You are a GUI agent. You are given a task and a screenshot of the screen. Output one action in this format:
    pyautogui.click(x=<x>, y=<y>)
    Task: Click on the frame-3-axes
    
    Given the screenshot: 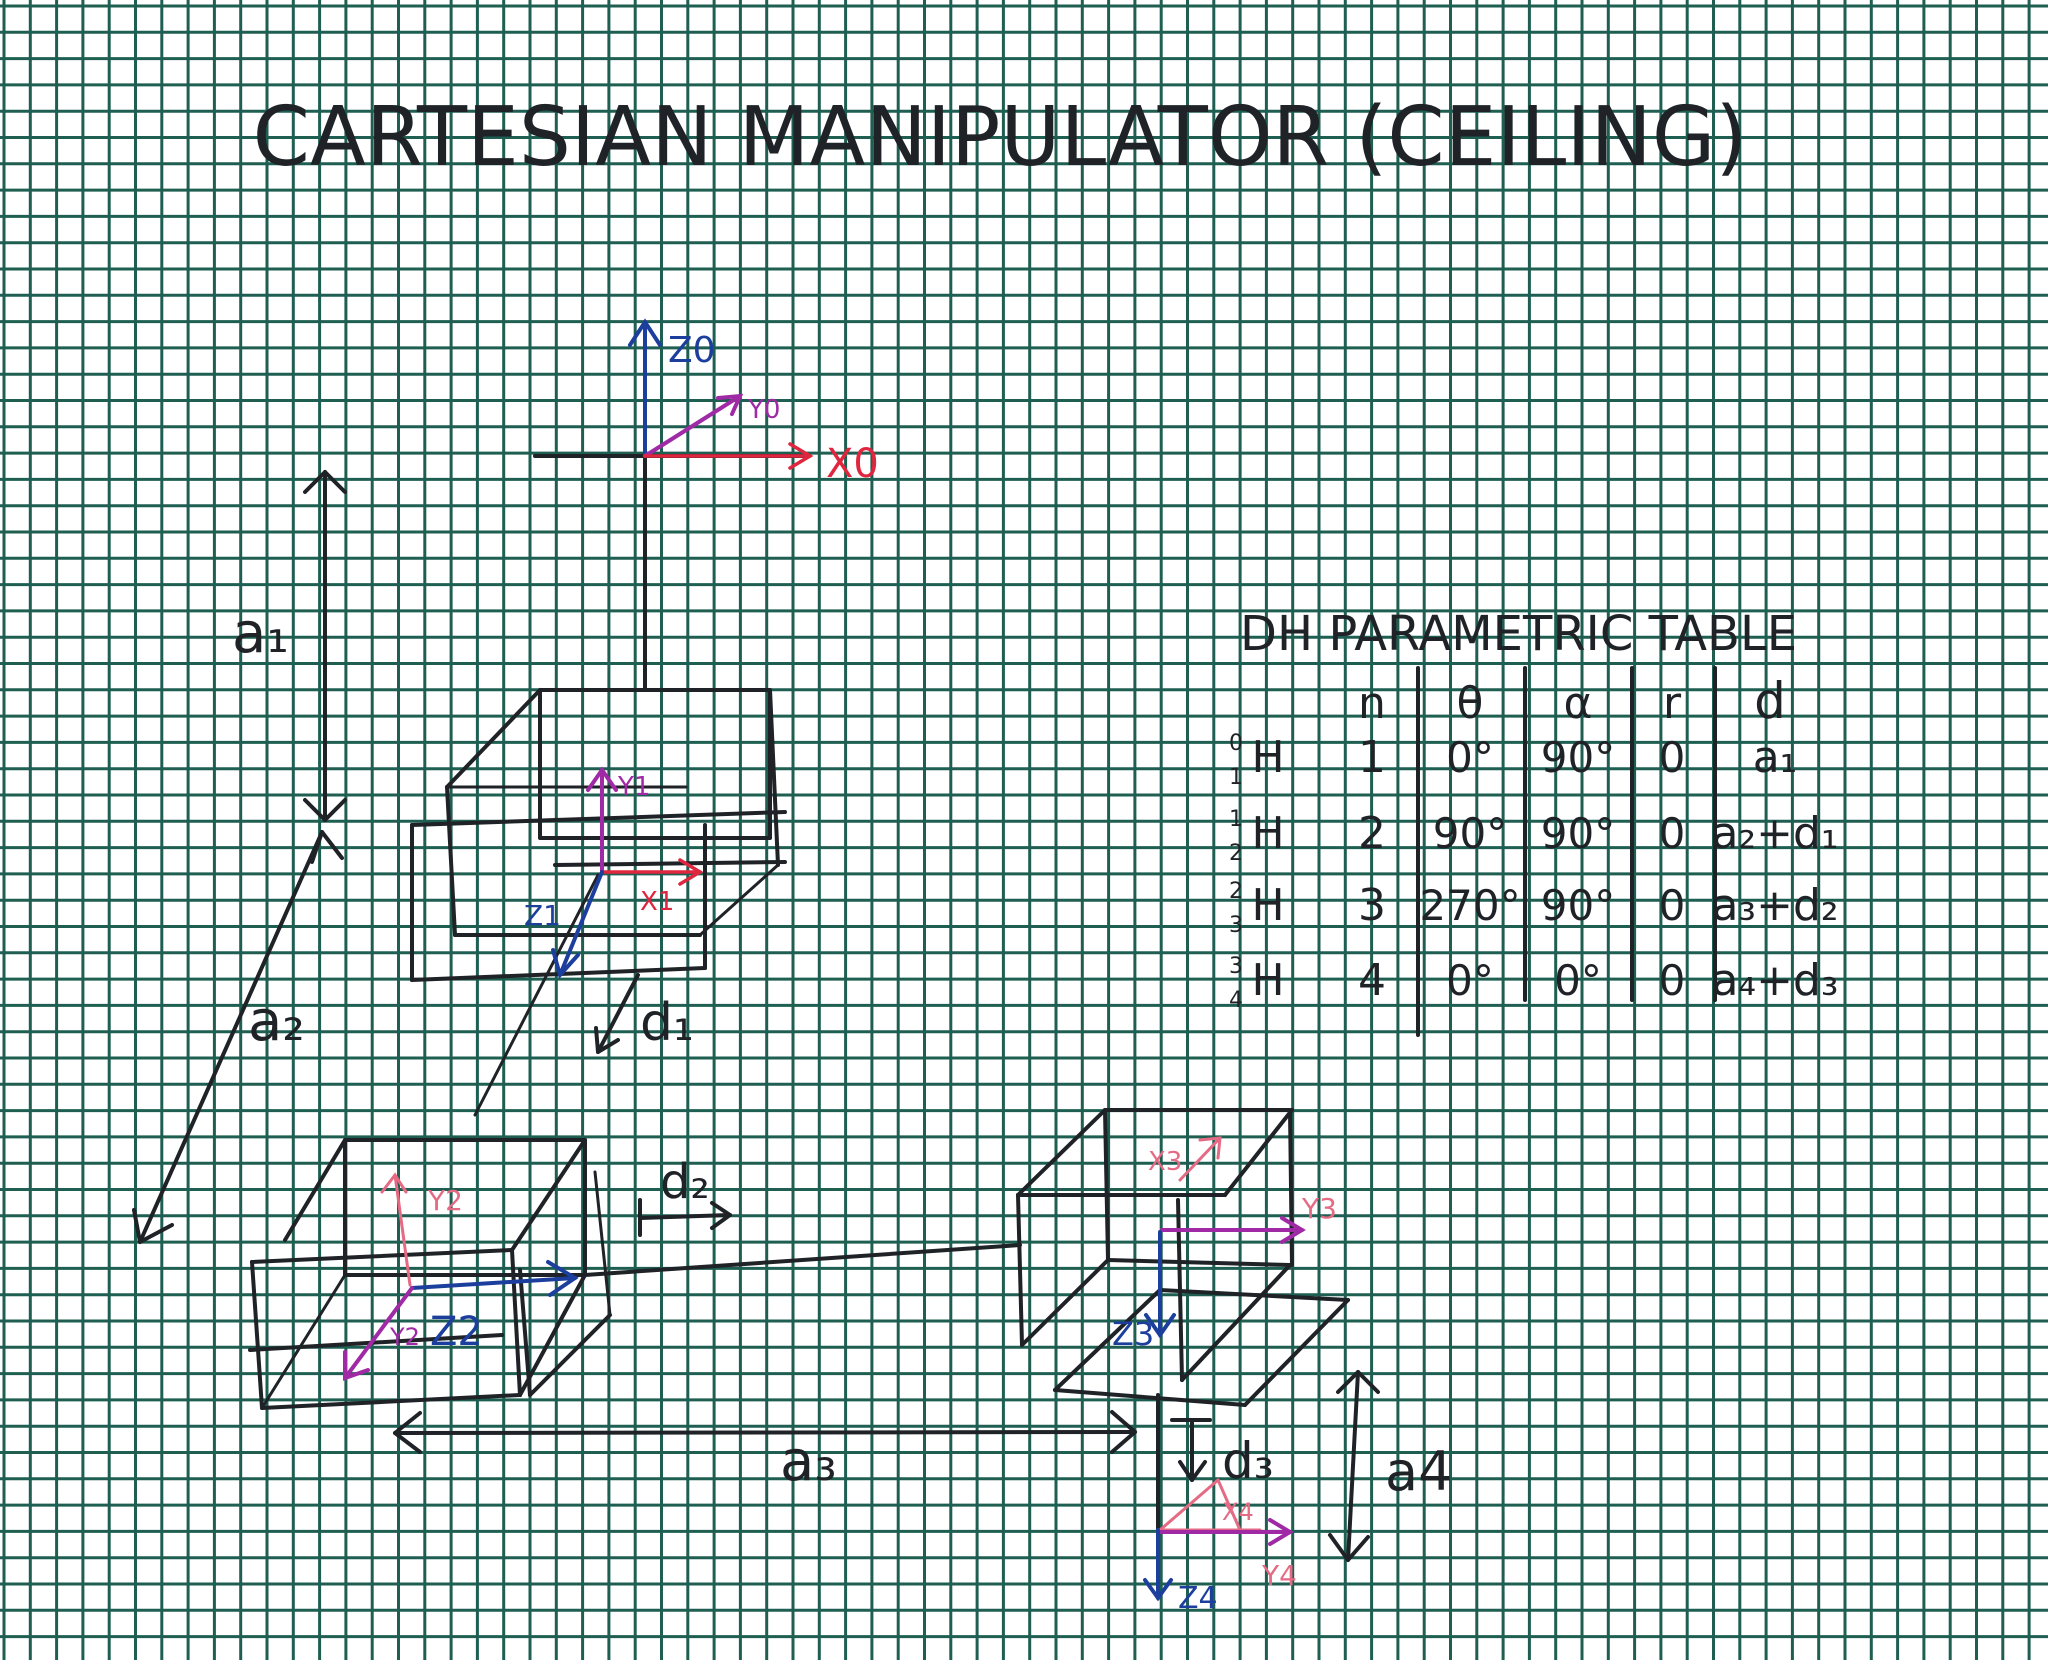 What is the action you would take?
    pyautogui.click(x=1225, y=1237)
    